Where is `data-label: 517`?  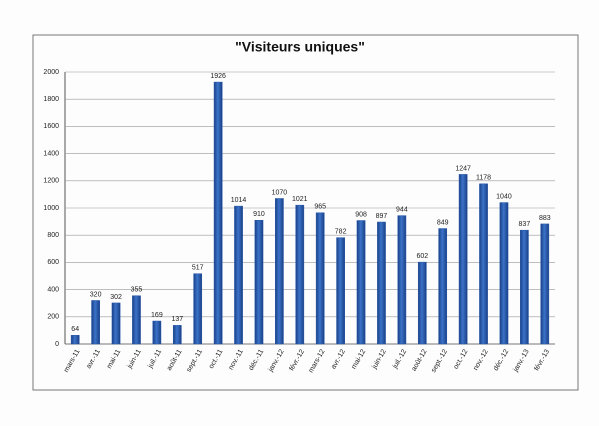
data-label: 517 is located at coordinates (198, 268).